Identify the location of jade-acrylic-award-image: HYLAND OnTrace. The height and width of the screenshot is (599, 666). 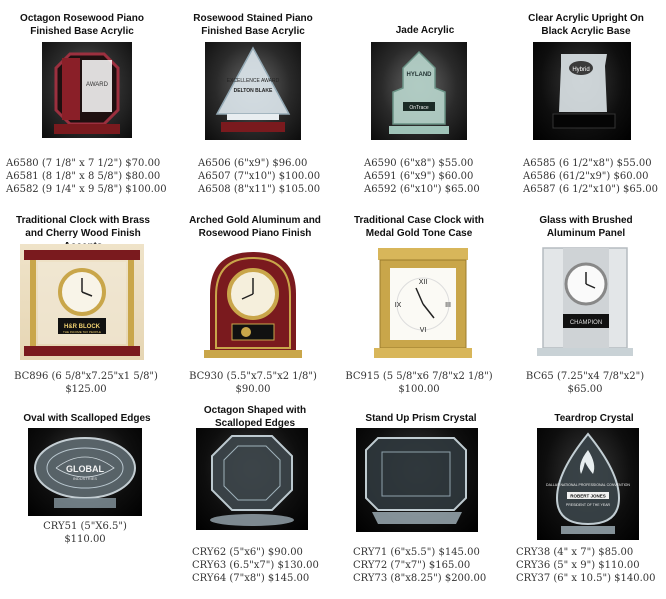
(419, 92).